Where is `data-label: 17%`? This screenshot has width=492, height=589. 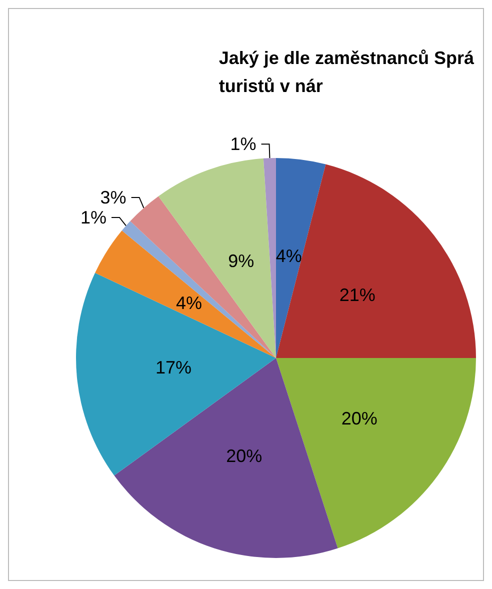
data-label: 17% is located at coordinates (173, 368).